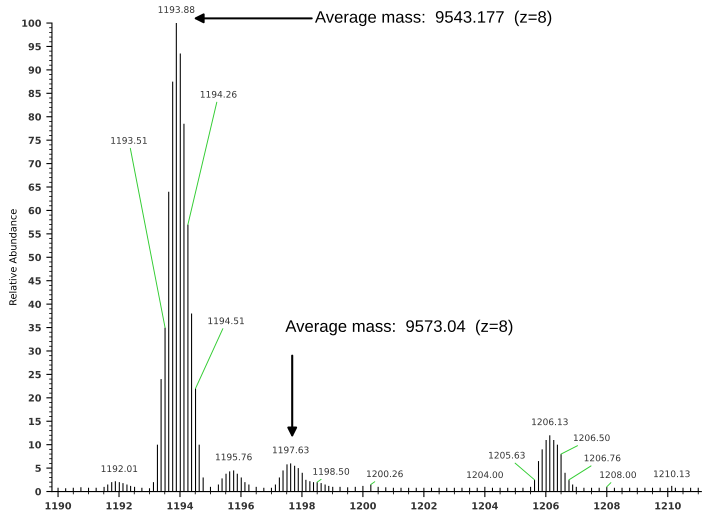 Image resolution: width=702 pixels, height=512 pixels. I want to click on y-tick-label: 20, so click(35, 398).